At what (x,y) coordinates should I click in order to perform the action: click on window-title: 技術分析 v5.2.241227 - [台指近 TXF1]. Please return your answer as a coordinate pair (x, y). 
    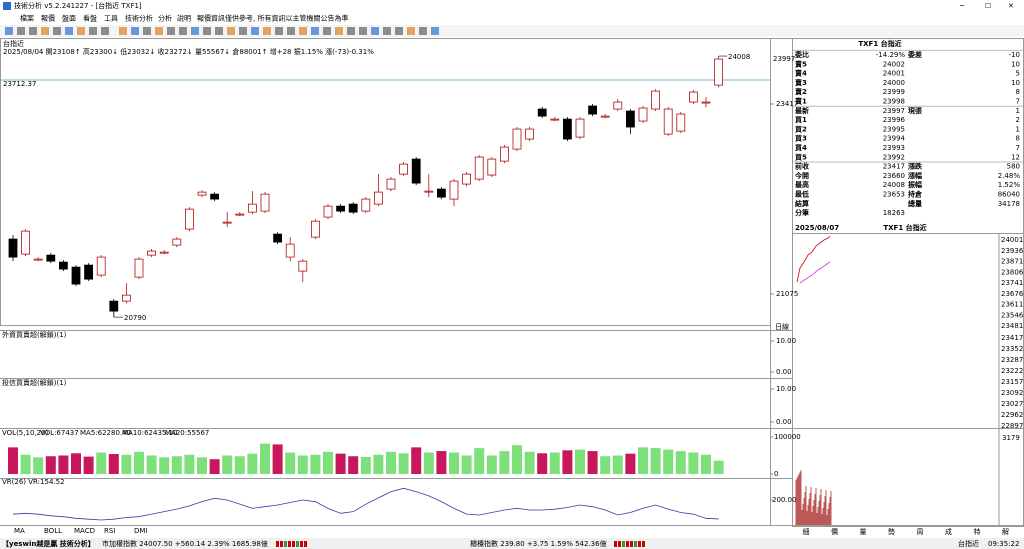
    Looking at the image, I should click on (78, 5).